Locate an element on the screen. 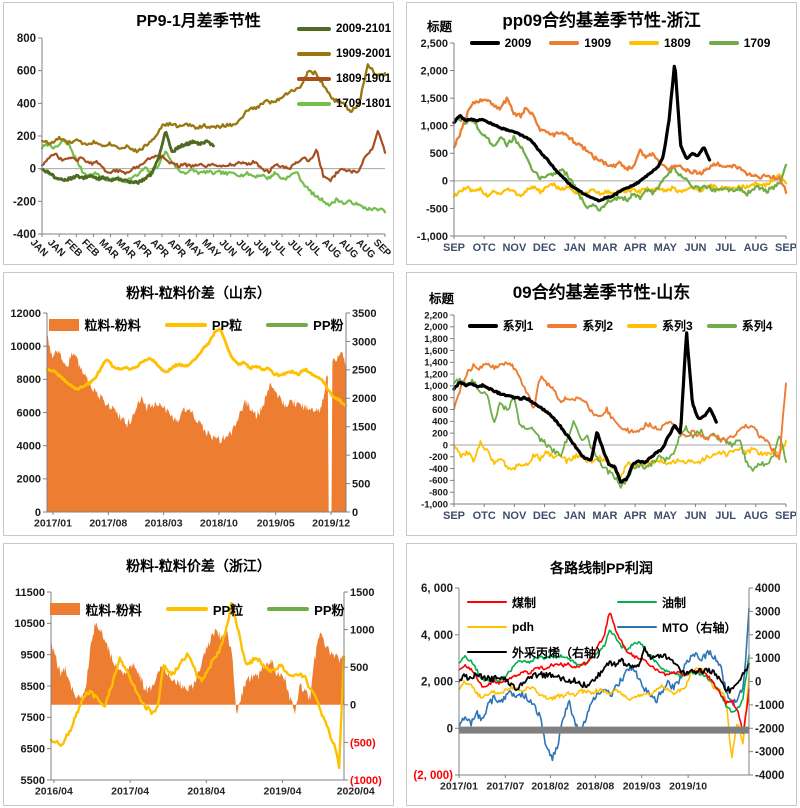 This screenshot has width=800, height=808. legend-label: 系列4 is located at coordinates (757, 326).